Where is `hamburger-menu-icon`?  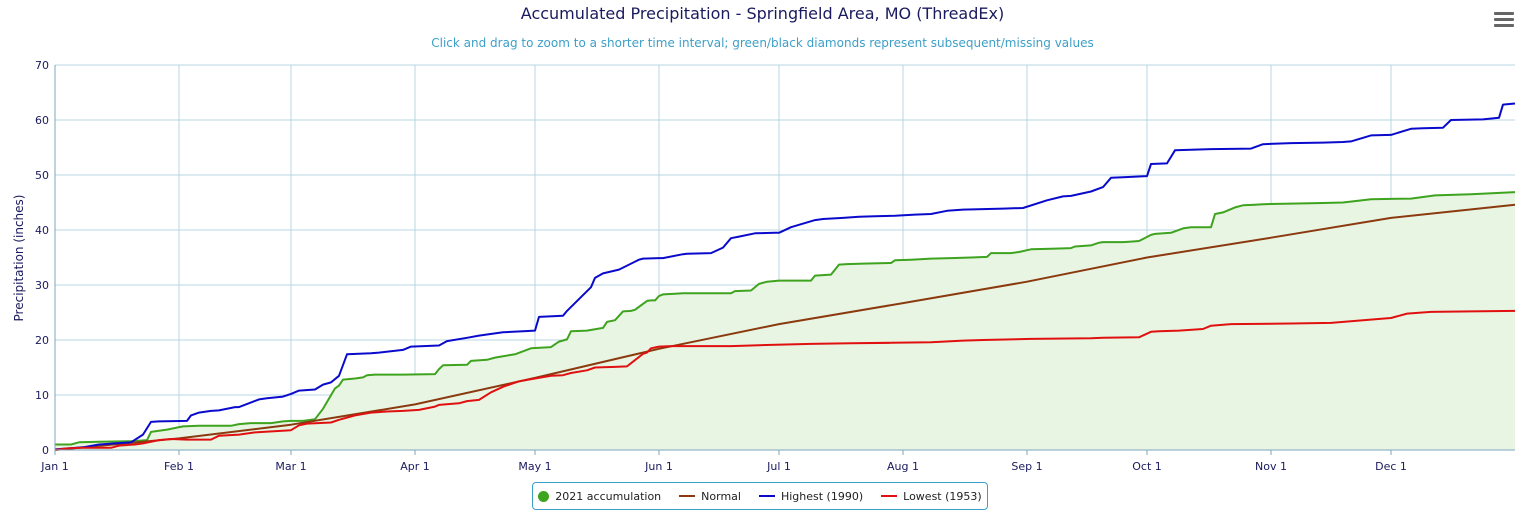
hamburger-menu-icon is located at coordinates (1504, 19).